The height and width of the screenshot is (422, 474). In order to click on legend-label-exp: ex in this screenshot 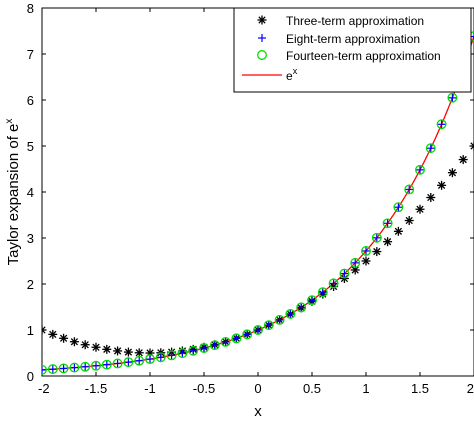, I will do `click(292, 74)`.